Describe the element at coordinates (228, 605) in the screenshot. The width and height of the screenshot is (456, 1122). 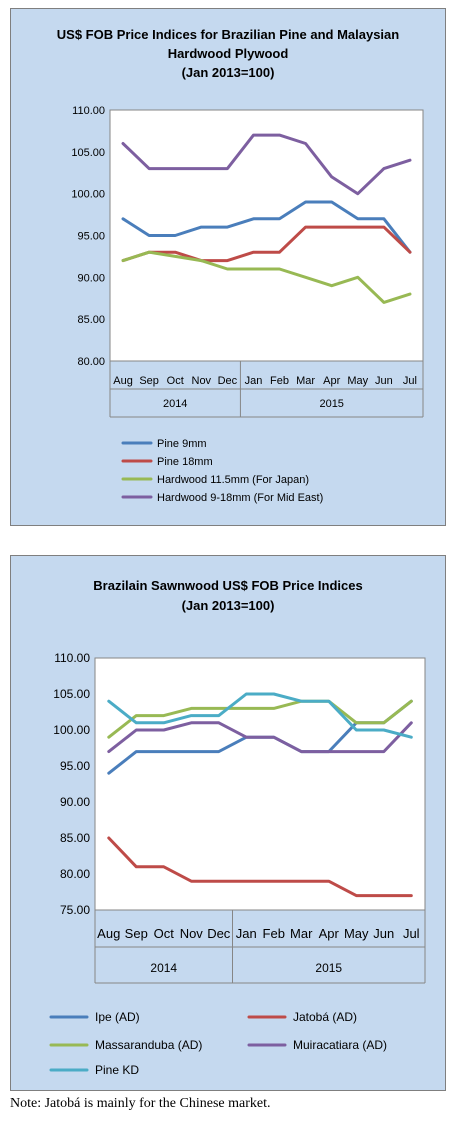
I see `chart-title-line-2: (Jan 2013=100)` at that location.